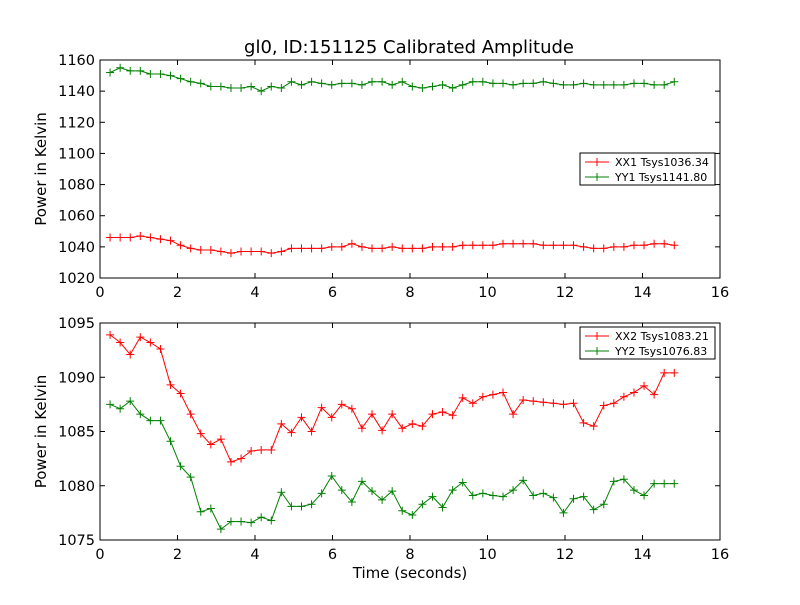 The image size is (800, 605). Describe the element at coordinates (76, 541) in the screenshot. I see `y-tick-label: 1075` at that location.